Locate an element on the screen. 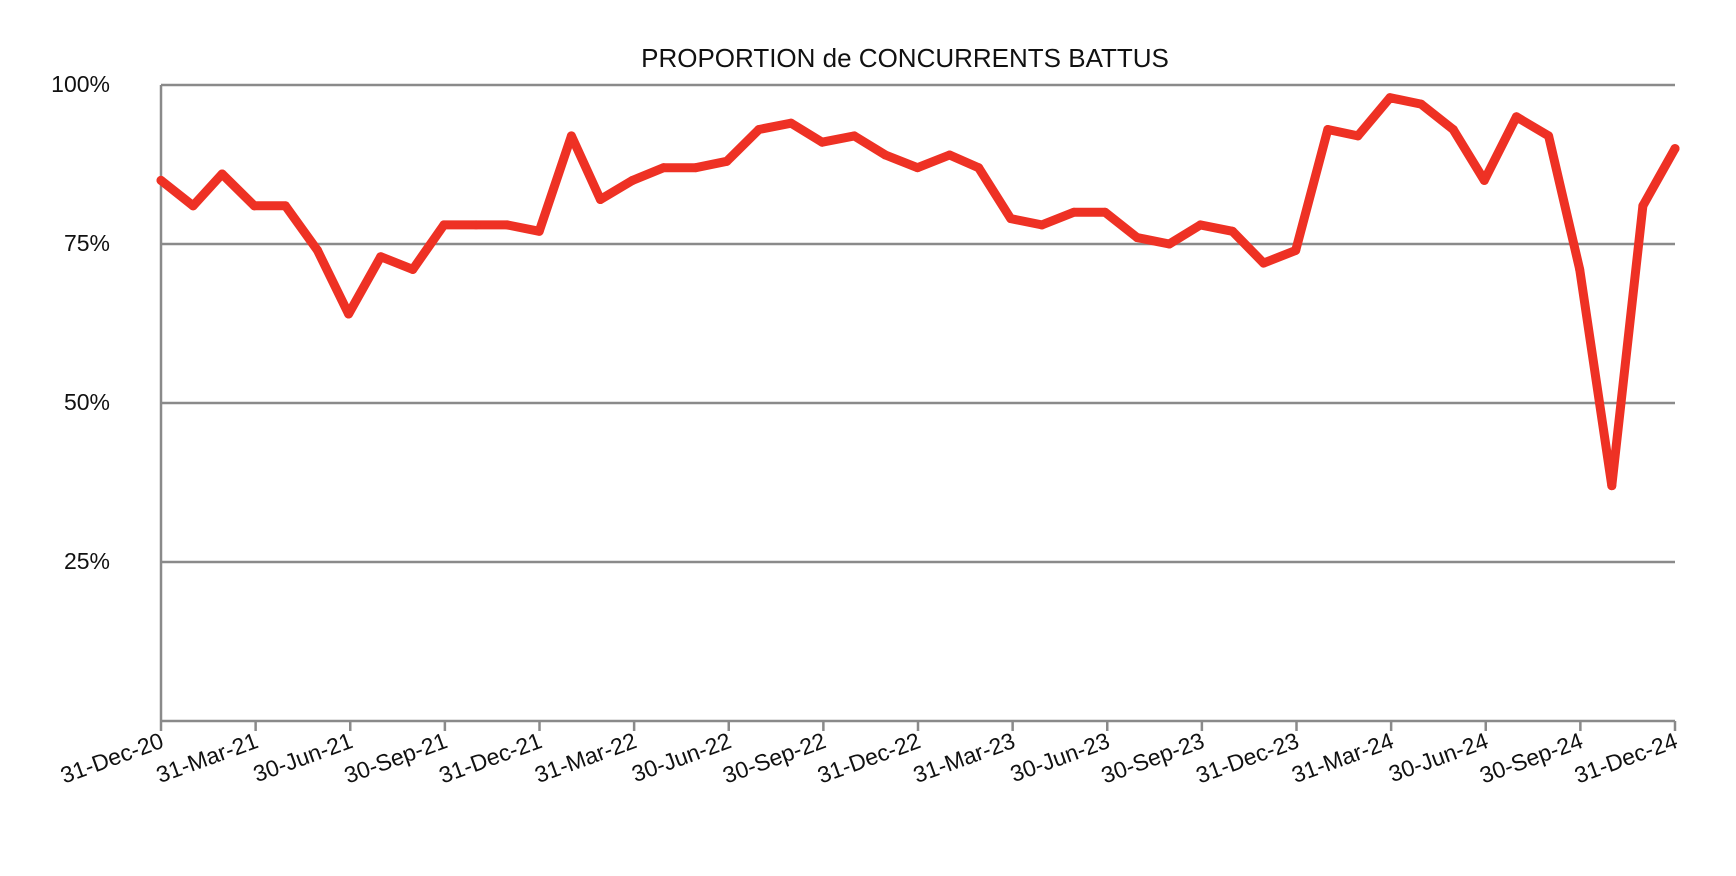  x-tick-label: 31-Dec-22 is located at coordinates (869, 757).